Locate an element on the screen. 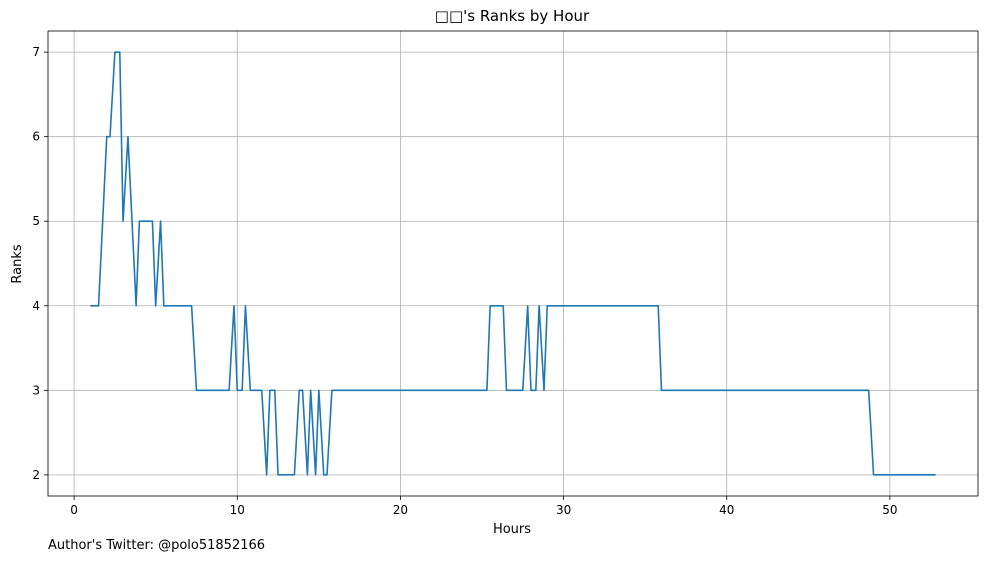 Image resolution: width=988 pixels, height=562 pixels. y-tick-label: 4 is located at coordinates (36, 306).